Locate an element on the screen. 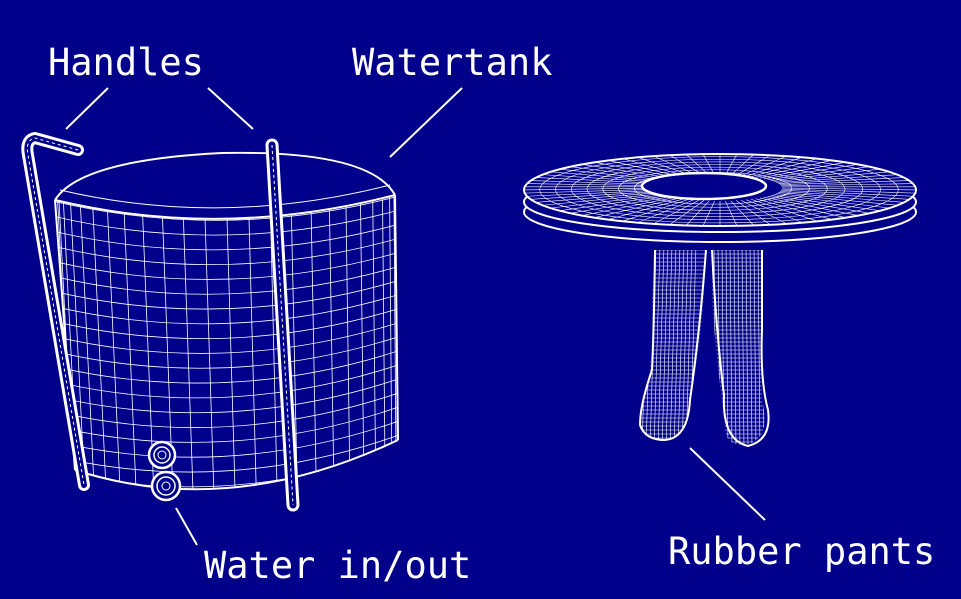 This screenshot has width=961, height=599. watertank-bottom-edge is located at coordinates (236, 465).